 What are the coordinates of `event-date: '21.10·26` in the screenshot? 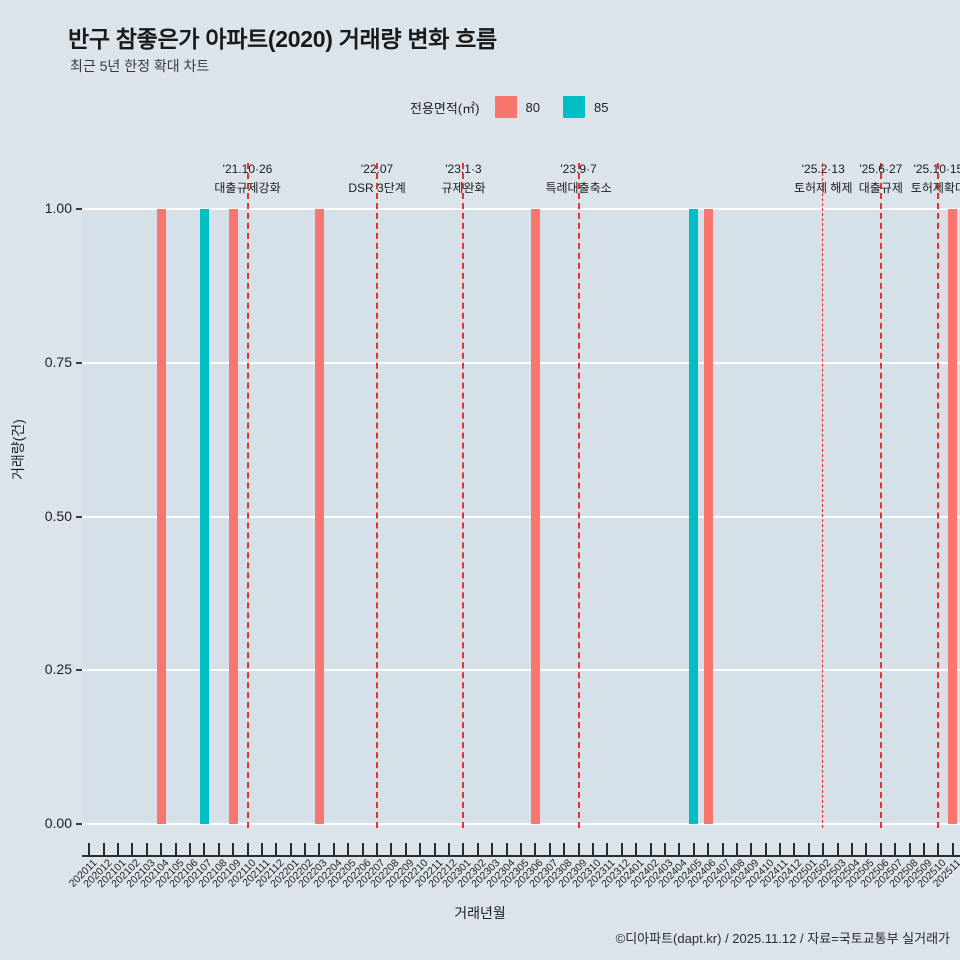 It's located at (247, 169).